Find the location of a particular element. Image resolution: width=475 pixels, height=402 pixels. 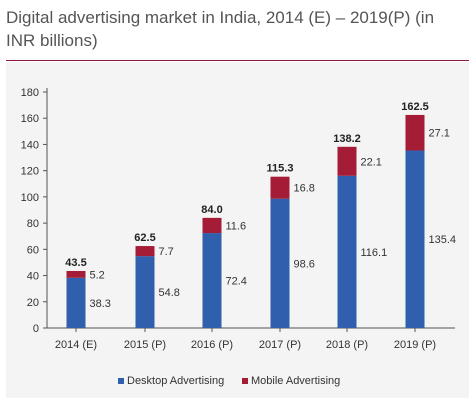

desktop-value-label: 135.4 is located at coordinates (443, 240).